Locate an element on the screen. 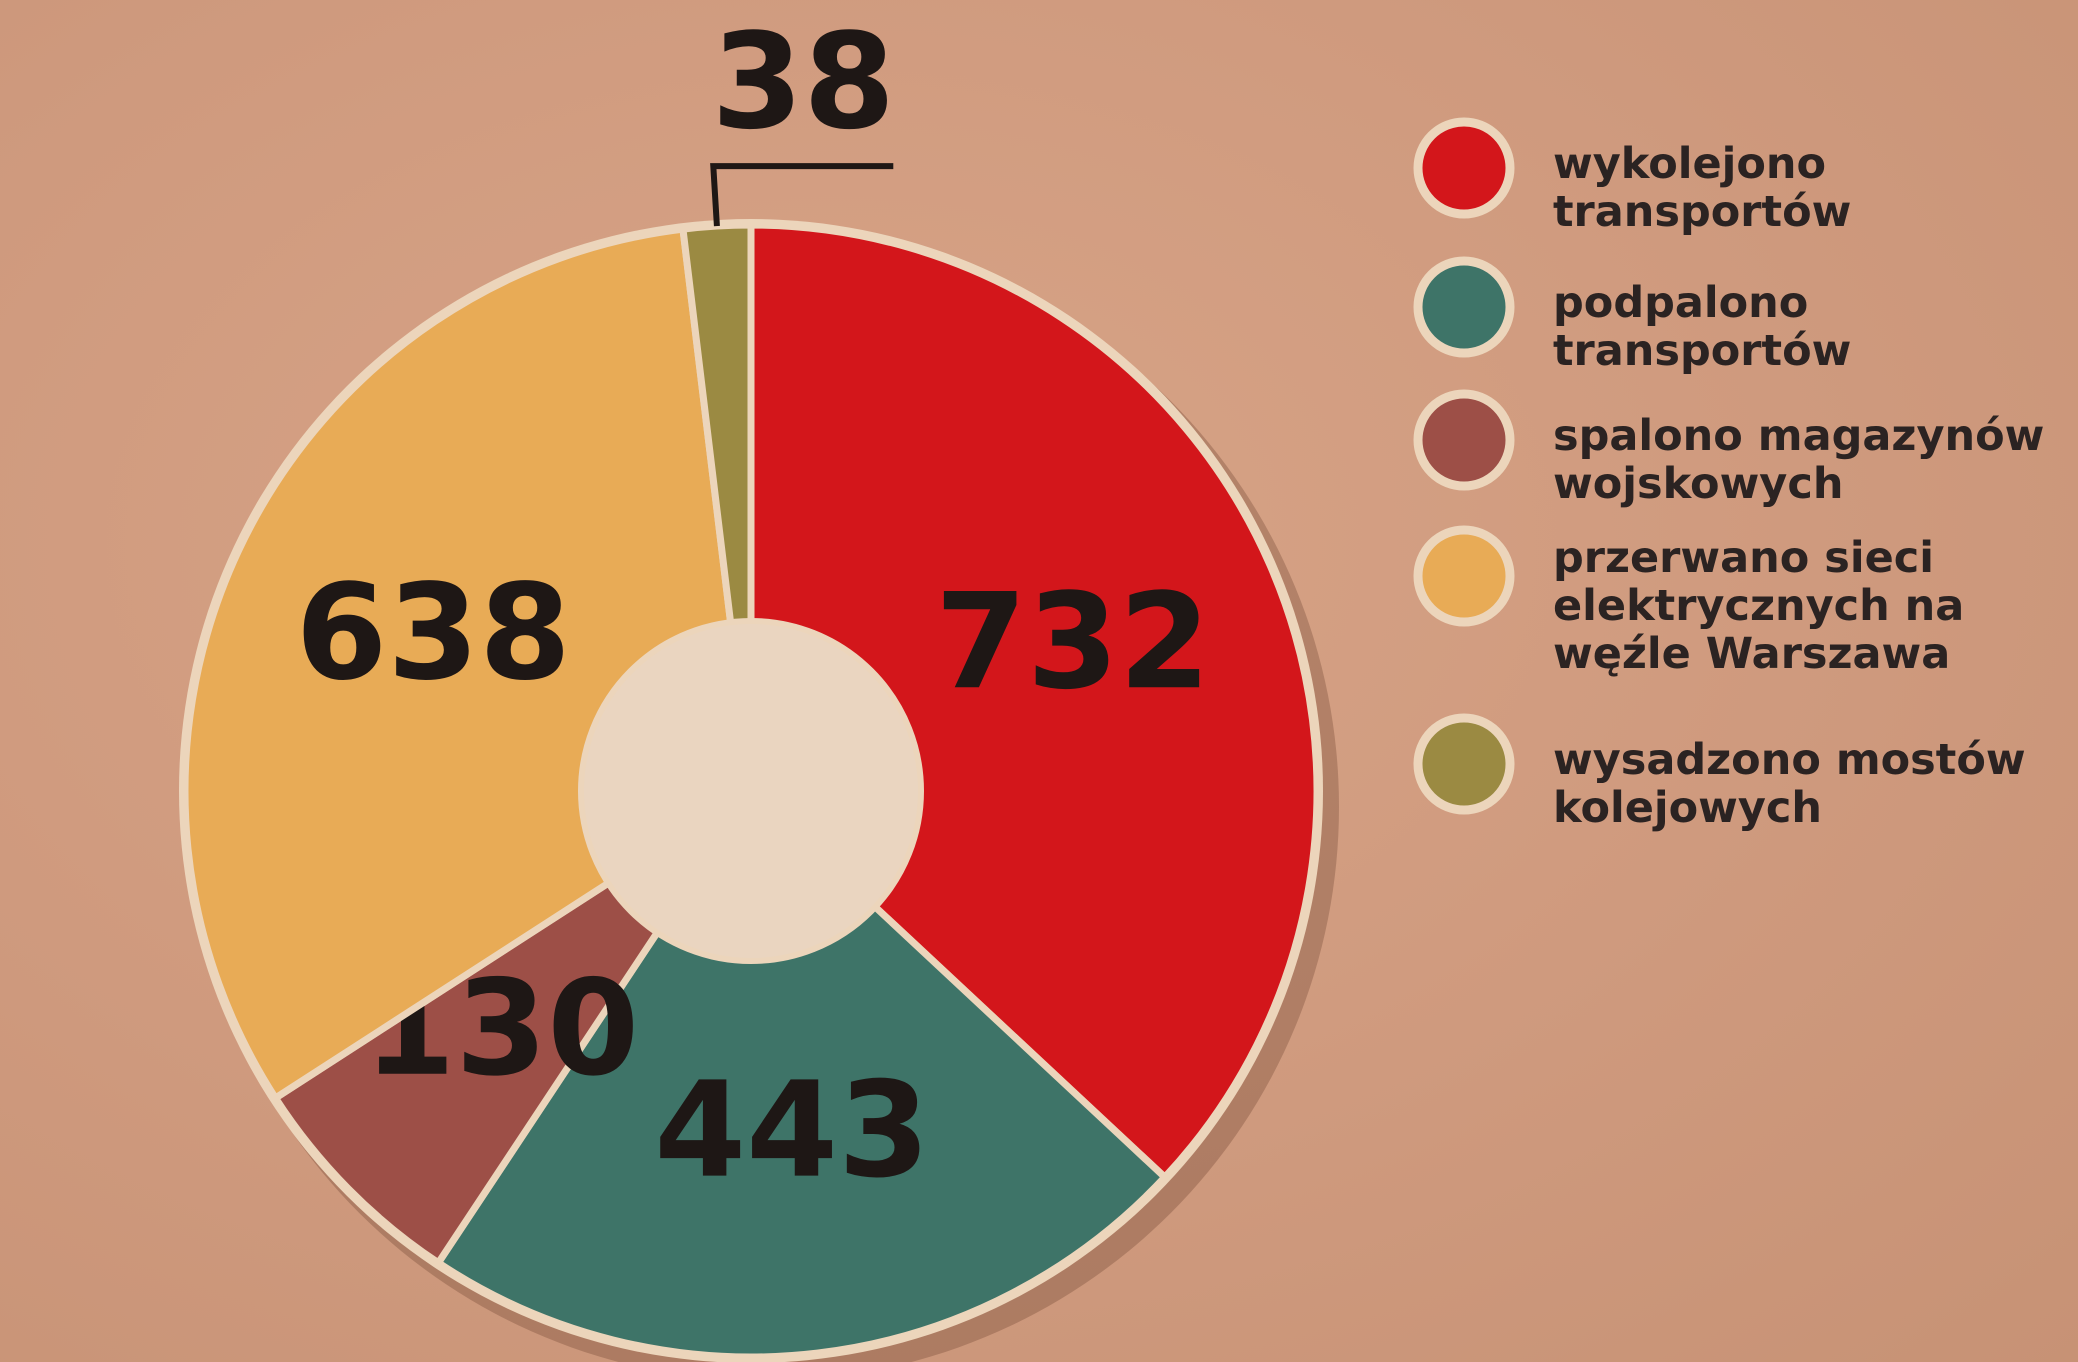 This screenshot has height=1362, width=2078. legend-label: wykolejono transportów is located at coordinates (1702, 188).